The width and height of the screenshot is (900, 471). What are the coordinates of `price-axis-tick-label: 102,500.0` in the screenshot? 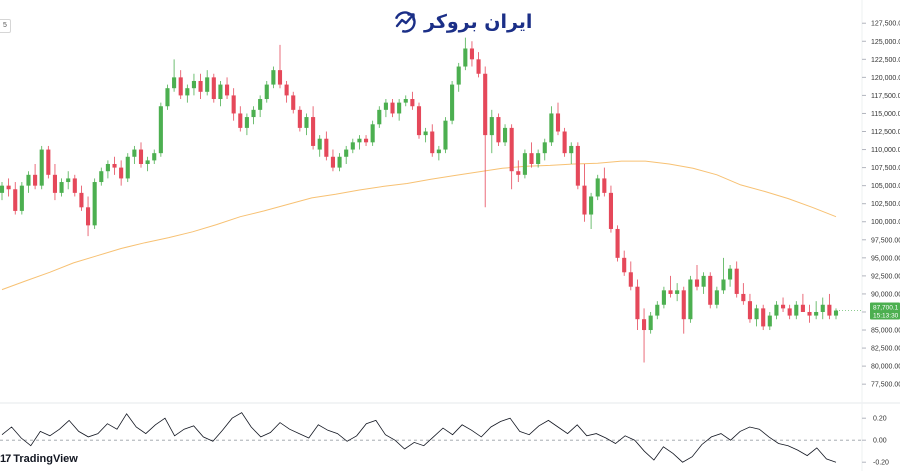 It's located at (885, 204).